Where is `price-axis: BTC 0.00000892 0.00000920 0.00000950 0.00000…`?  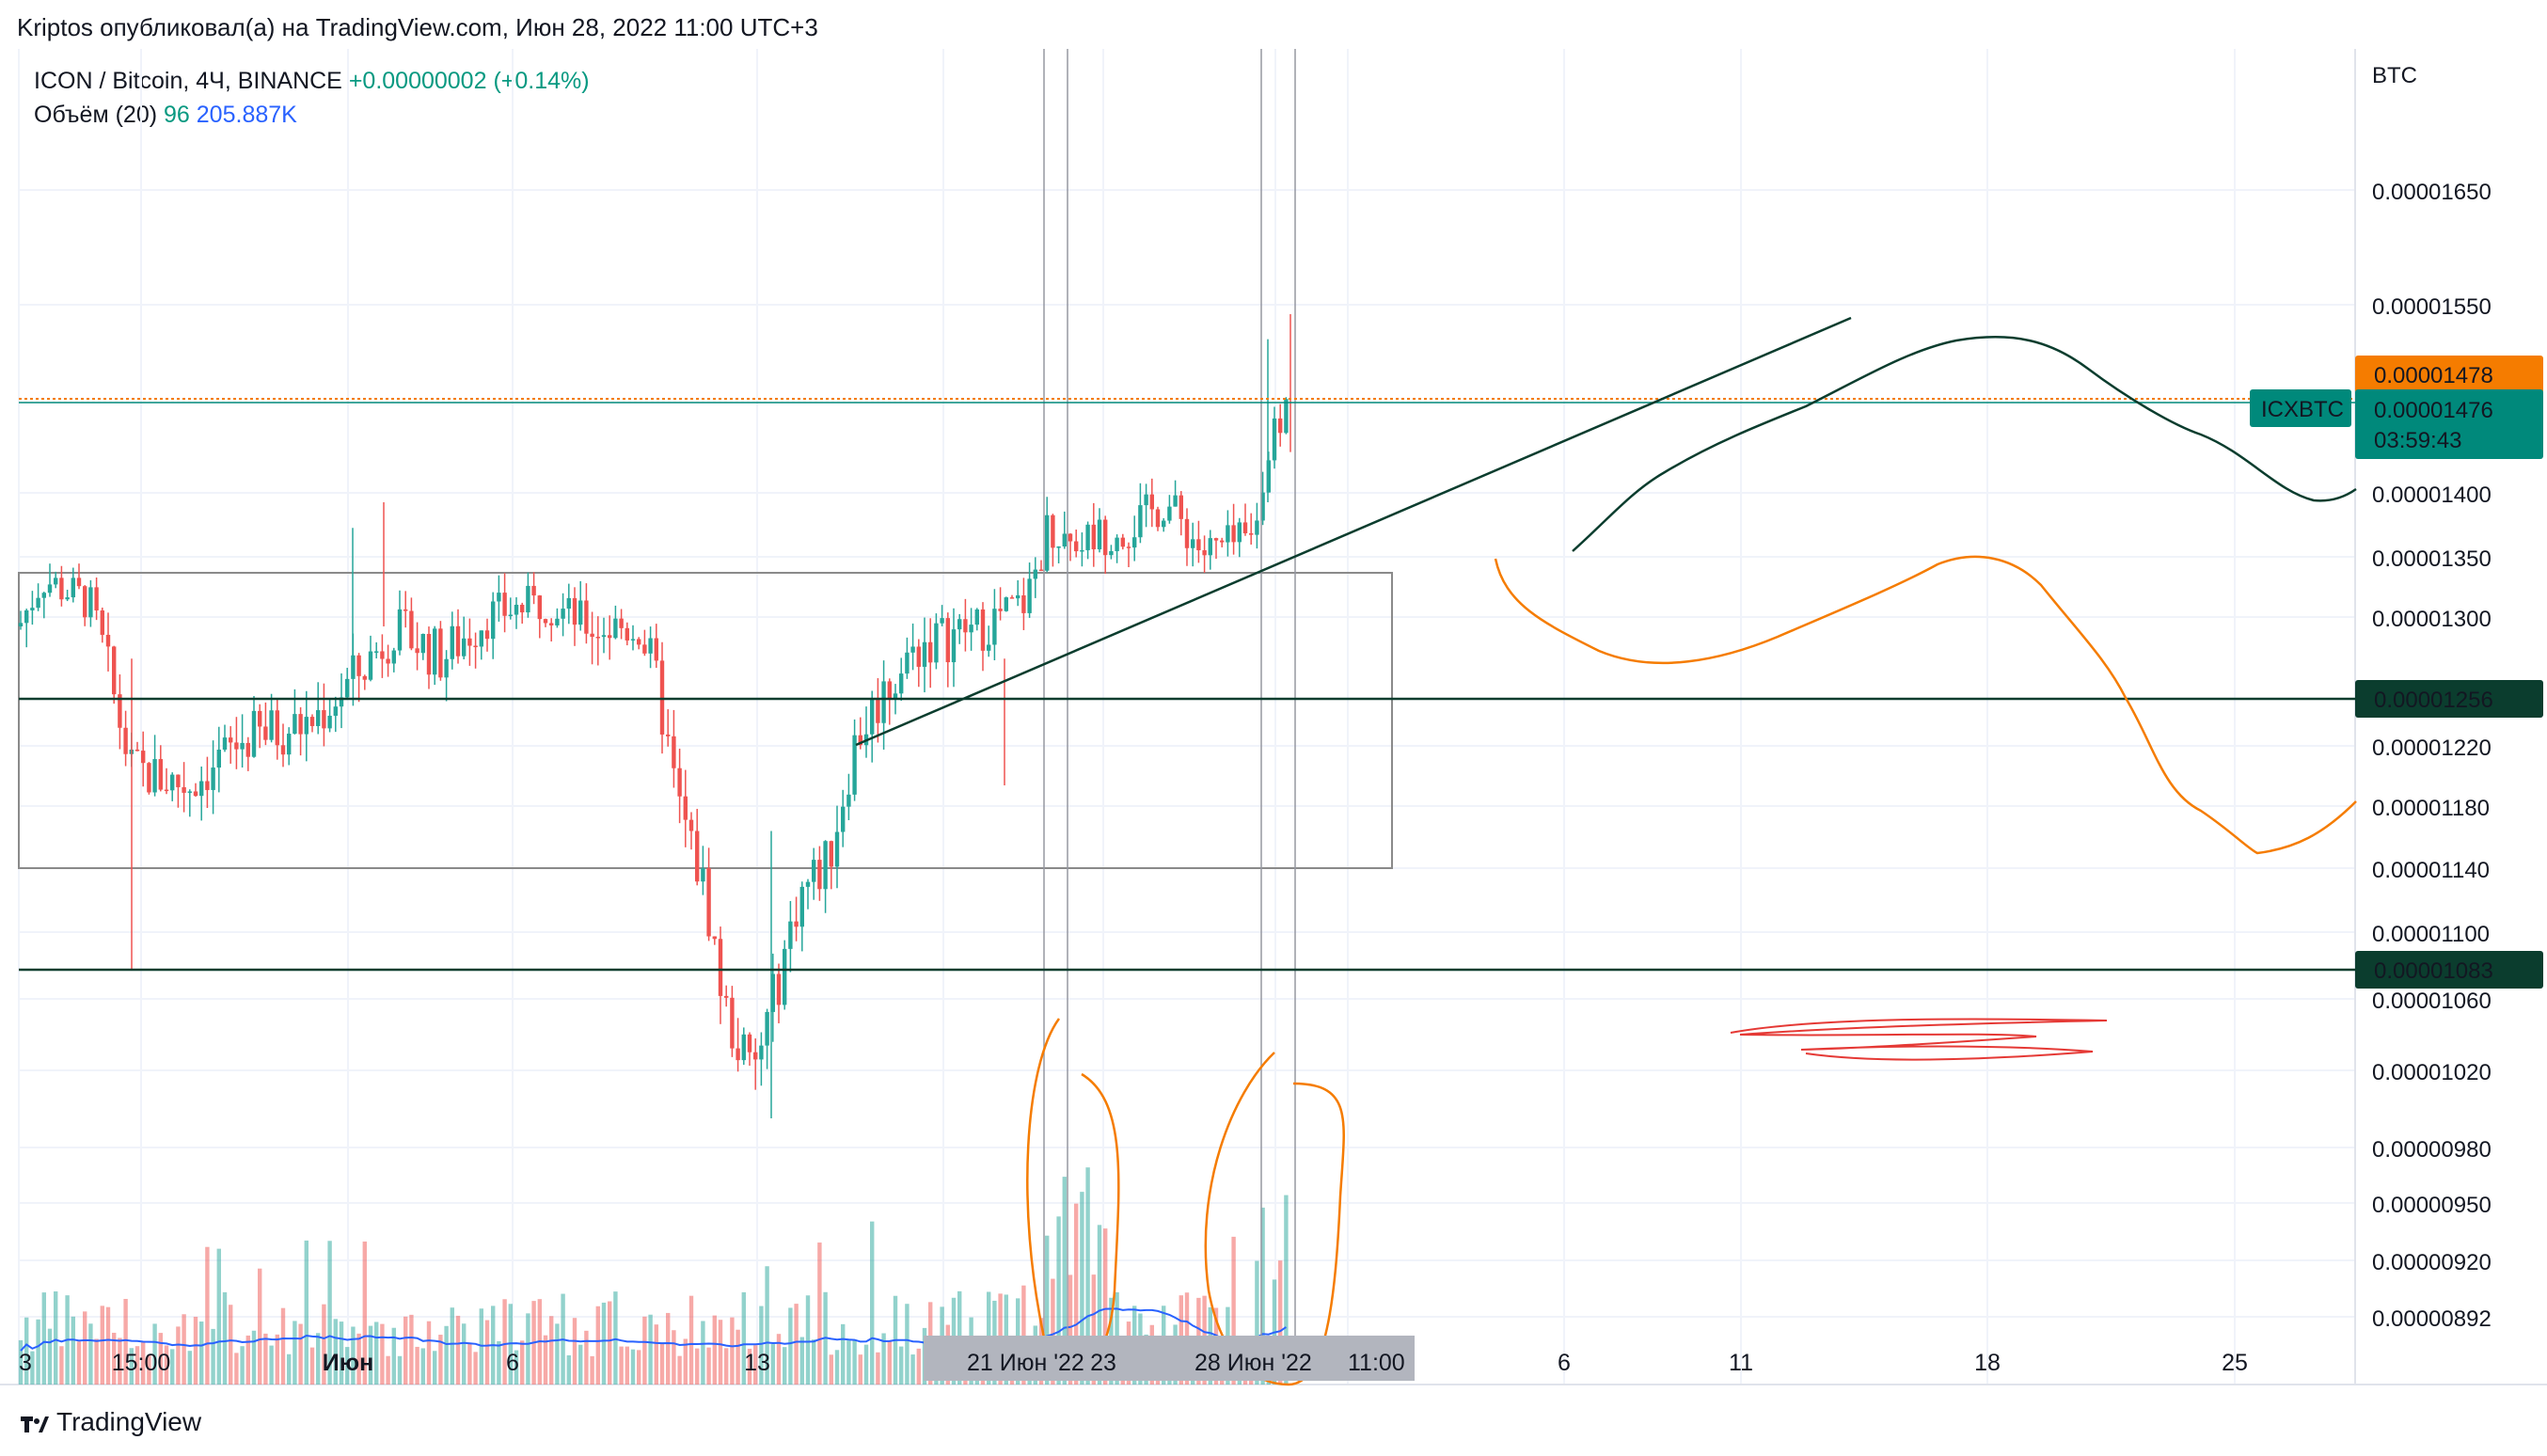
price-axis: BTC 0.00000892 0.00000920 0.00000950 0.00000… is located at coordinates (2432, 697).